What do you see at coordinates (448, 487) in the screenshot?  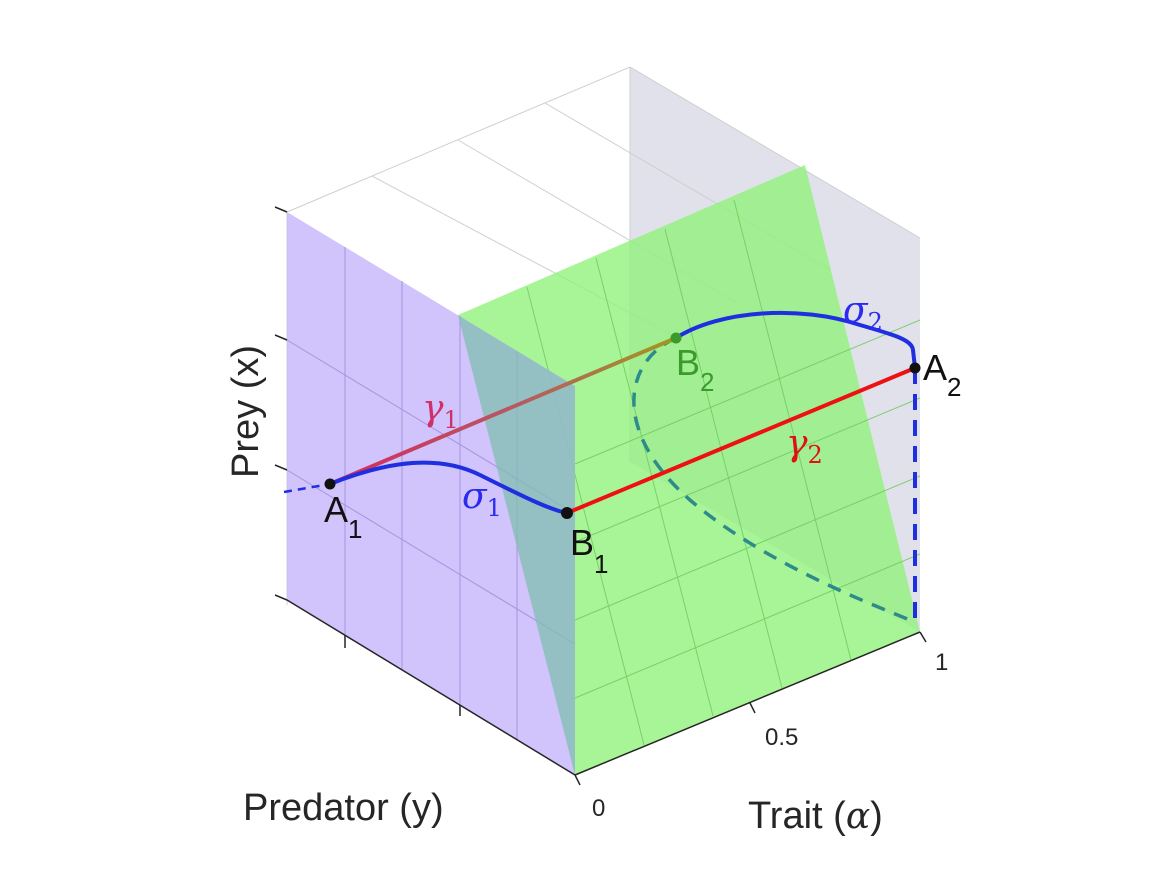 I see `sigma1-curve` at bounding box center [448, 487].